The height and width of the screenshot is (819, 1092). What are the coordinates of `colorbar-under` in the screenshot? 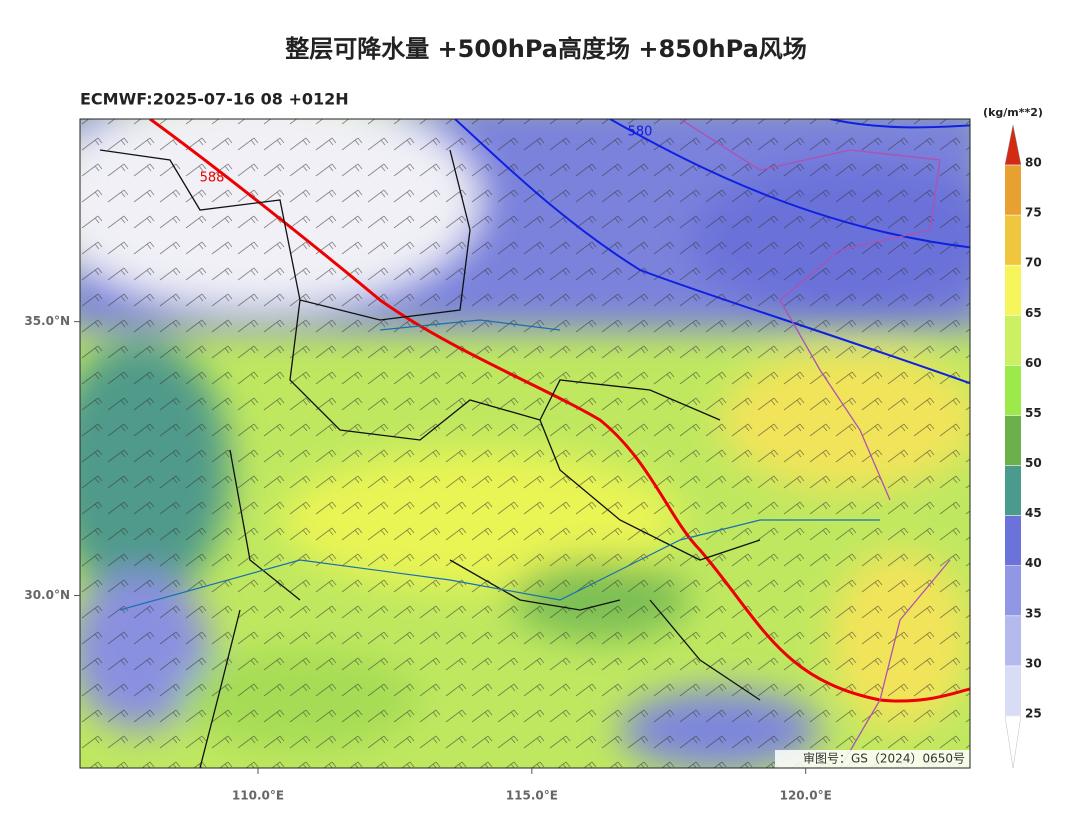 It's located at (1013, 742).